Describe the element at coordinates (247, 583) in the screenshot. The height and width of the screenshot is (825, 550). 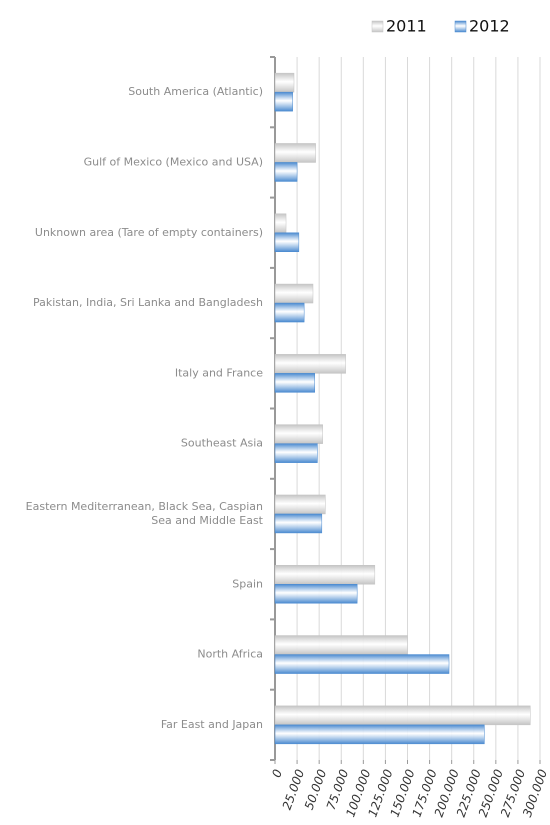
I see `category-label: Spain` at that location.